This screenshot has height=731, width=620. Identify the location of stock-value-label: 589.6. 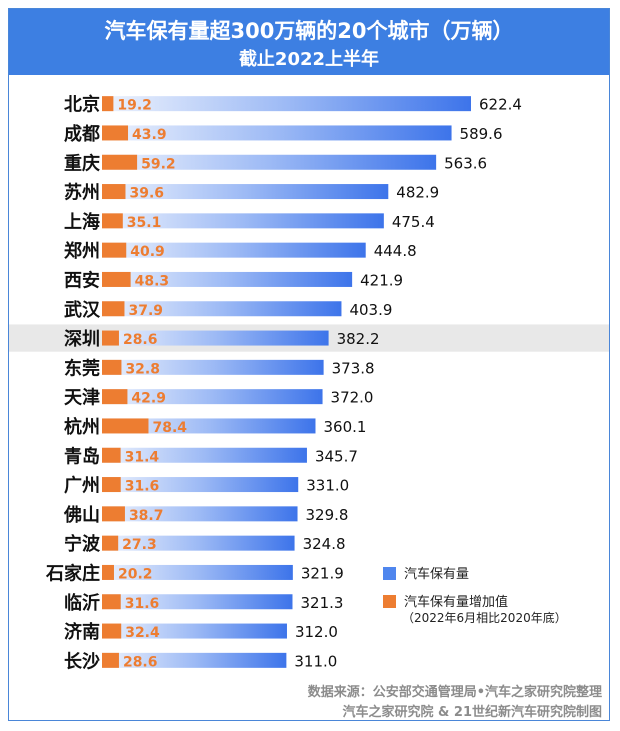
(481, 134).